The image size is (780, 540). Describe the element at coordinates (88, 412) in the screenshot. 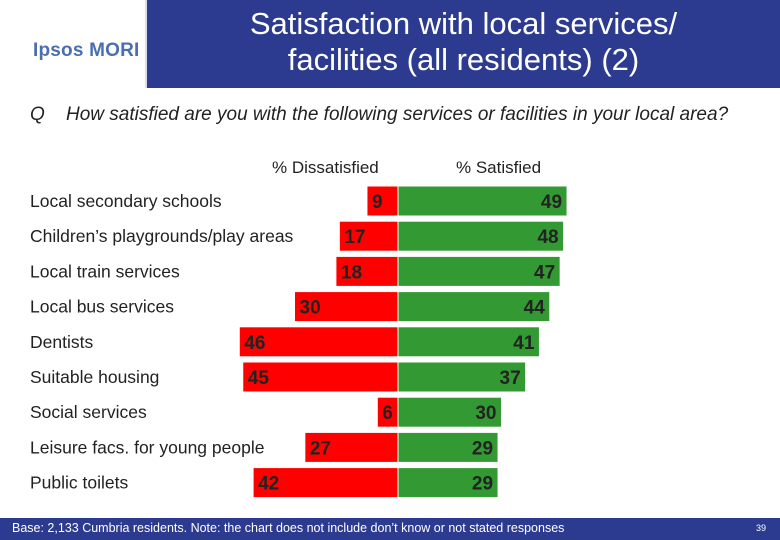

I see `category-label: Social services` at that location.